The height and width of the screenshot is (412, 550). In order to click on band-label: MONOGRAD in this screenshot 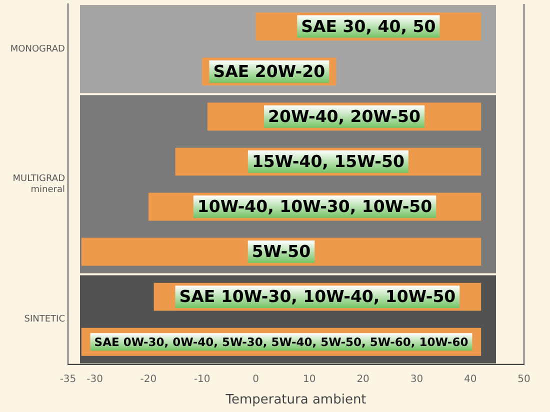, I will do `click(38, 49)`.